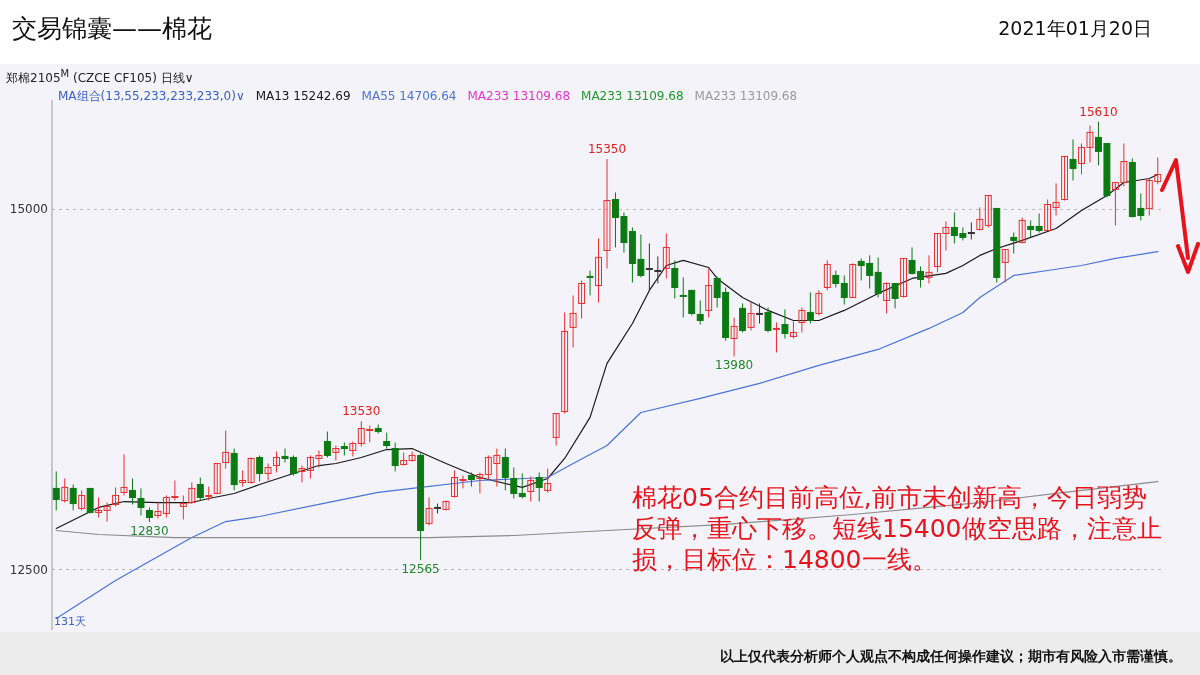 The height and width of the screenshot is (675, 1200). Describe the element at coordinates (897, 528) in the screenshot. I see `annotation: 棉花05合约目前高位,前市未创新高，今日弱势反弹，重心下移。短线15400做空思路，注意止损，目标位：14800一线。` at that location.